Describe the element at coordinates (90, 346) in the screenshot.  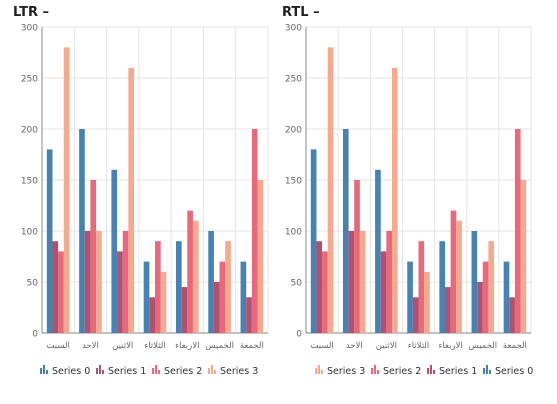
I see `x-tick-label: الاحد` at that location.